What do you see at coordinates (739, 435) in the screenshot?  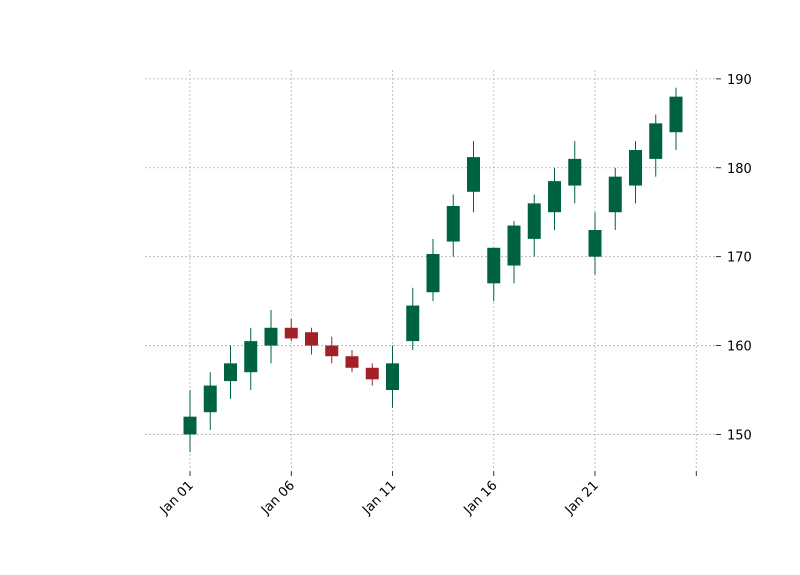 I see `y-tick-label: 150` at bounding box center [739, 435].